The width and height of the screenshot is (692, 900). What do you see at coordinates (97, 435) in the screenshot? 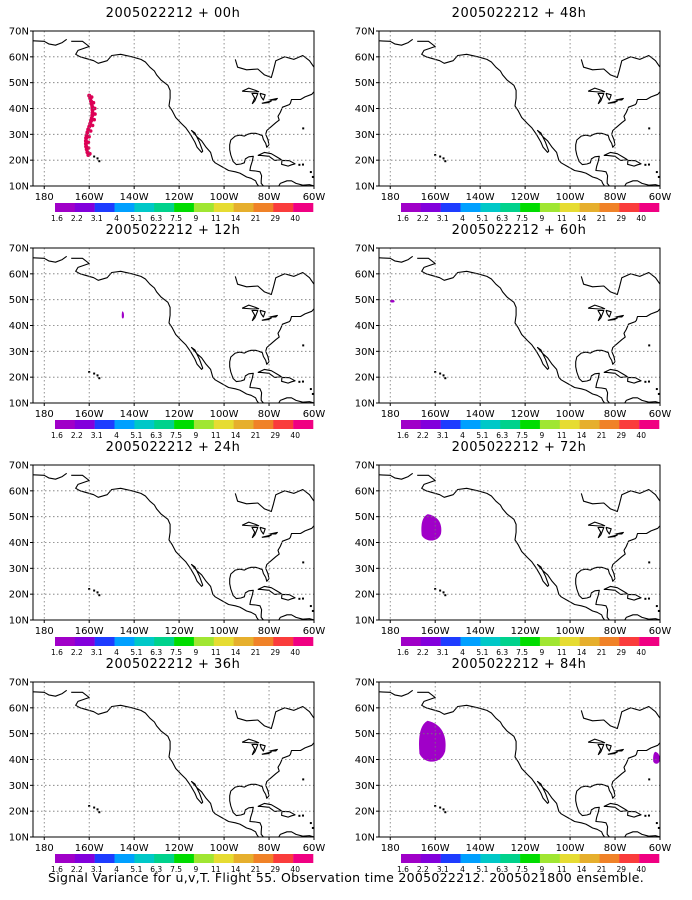
I see `colorbar-label: 3.1` at bounding box center [97, 435].